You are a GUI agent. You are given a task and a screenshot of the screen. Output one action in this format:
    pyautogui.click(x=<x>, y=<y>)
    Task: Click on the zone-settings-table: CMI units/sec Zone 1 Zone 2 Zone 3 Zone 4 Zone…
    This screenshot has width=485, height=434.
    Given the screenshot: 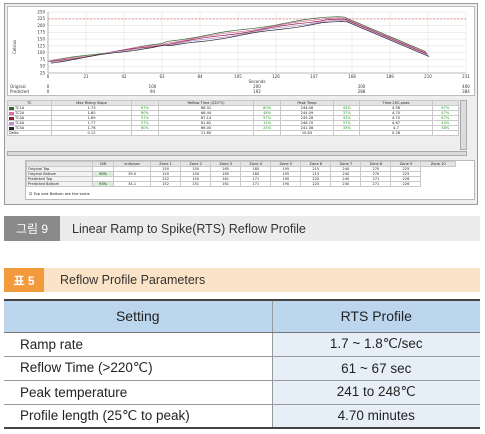 What is the action you would take?
    pyautogui.click(x=241, y=174)
    